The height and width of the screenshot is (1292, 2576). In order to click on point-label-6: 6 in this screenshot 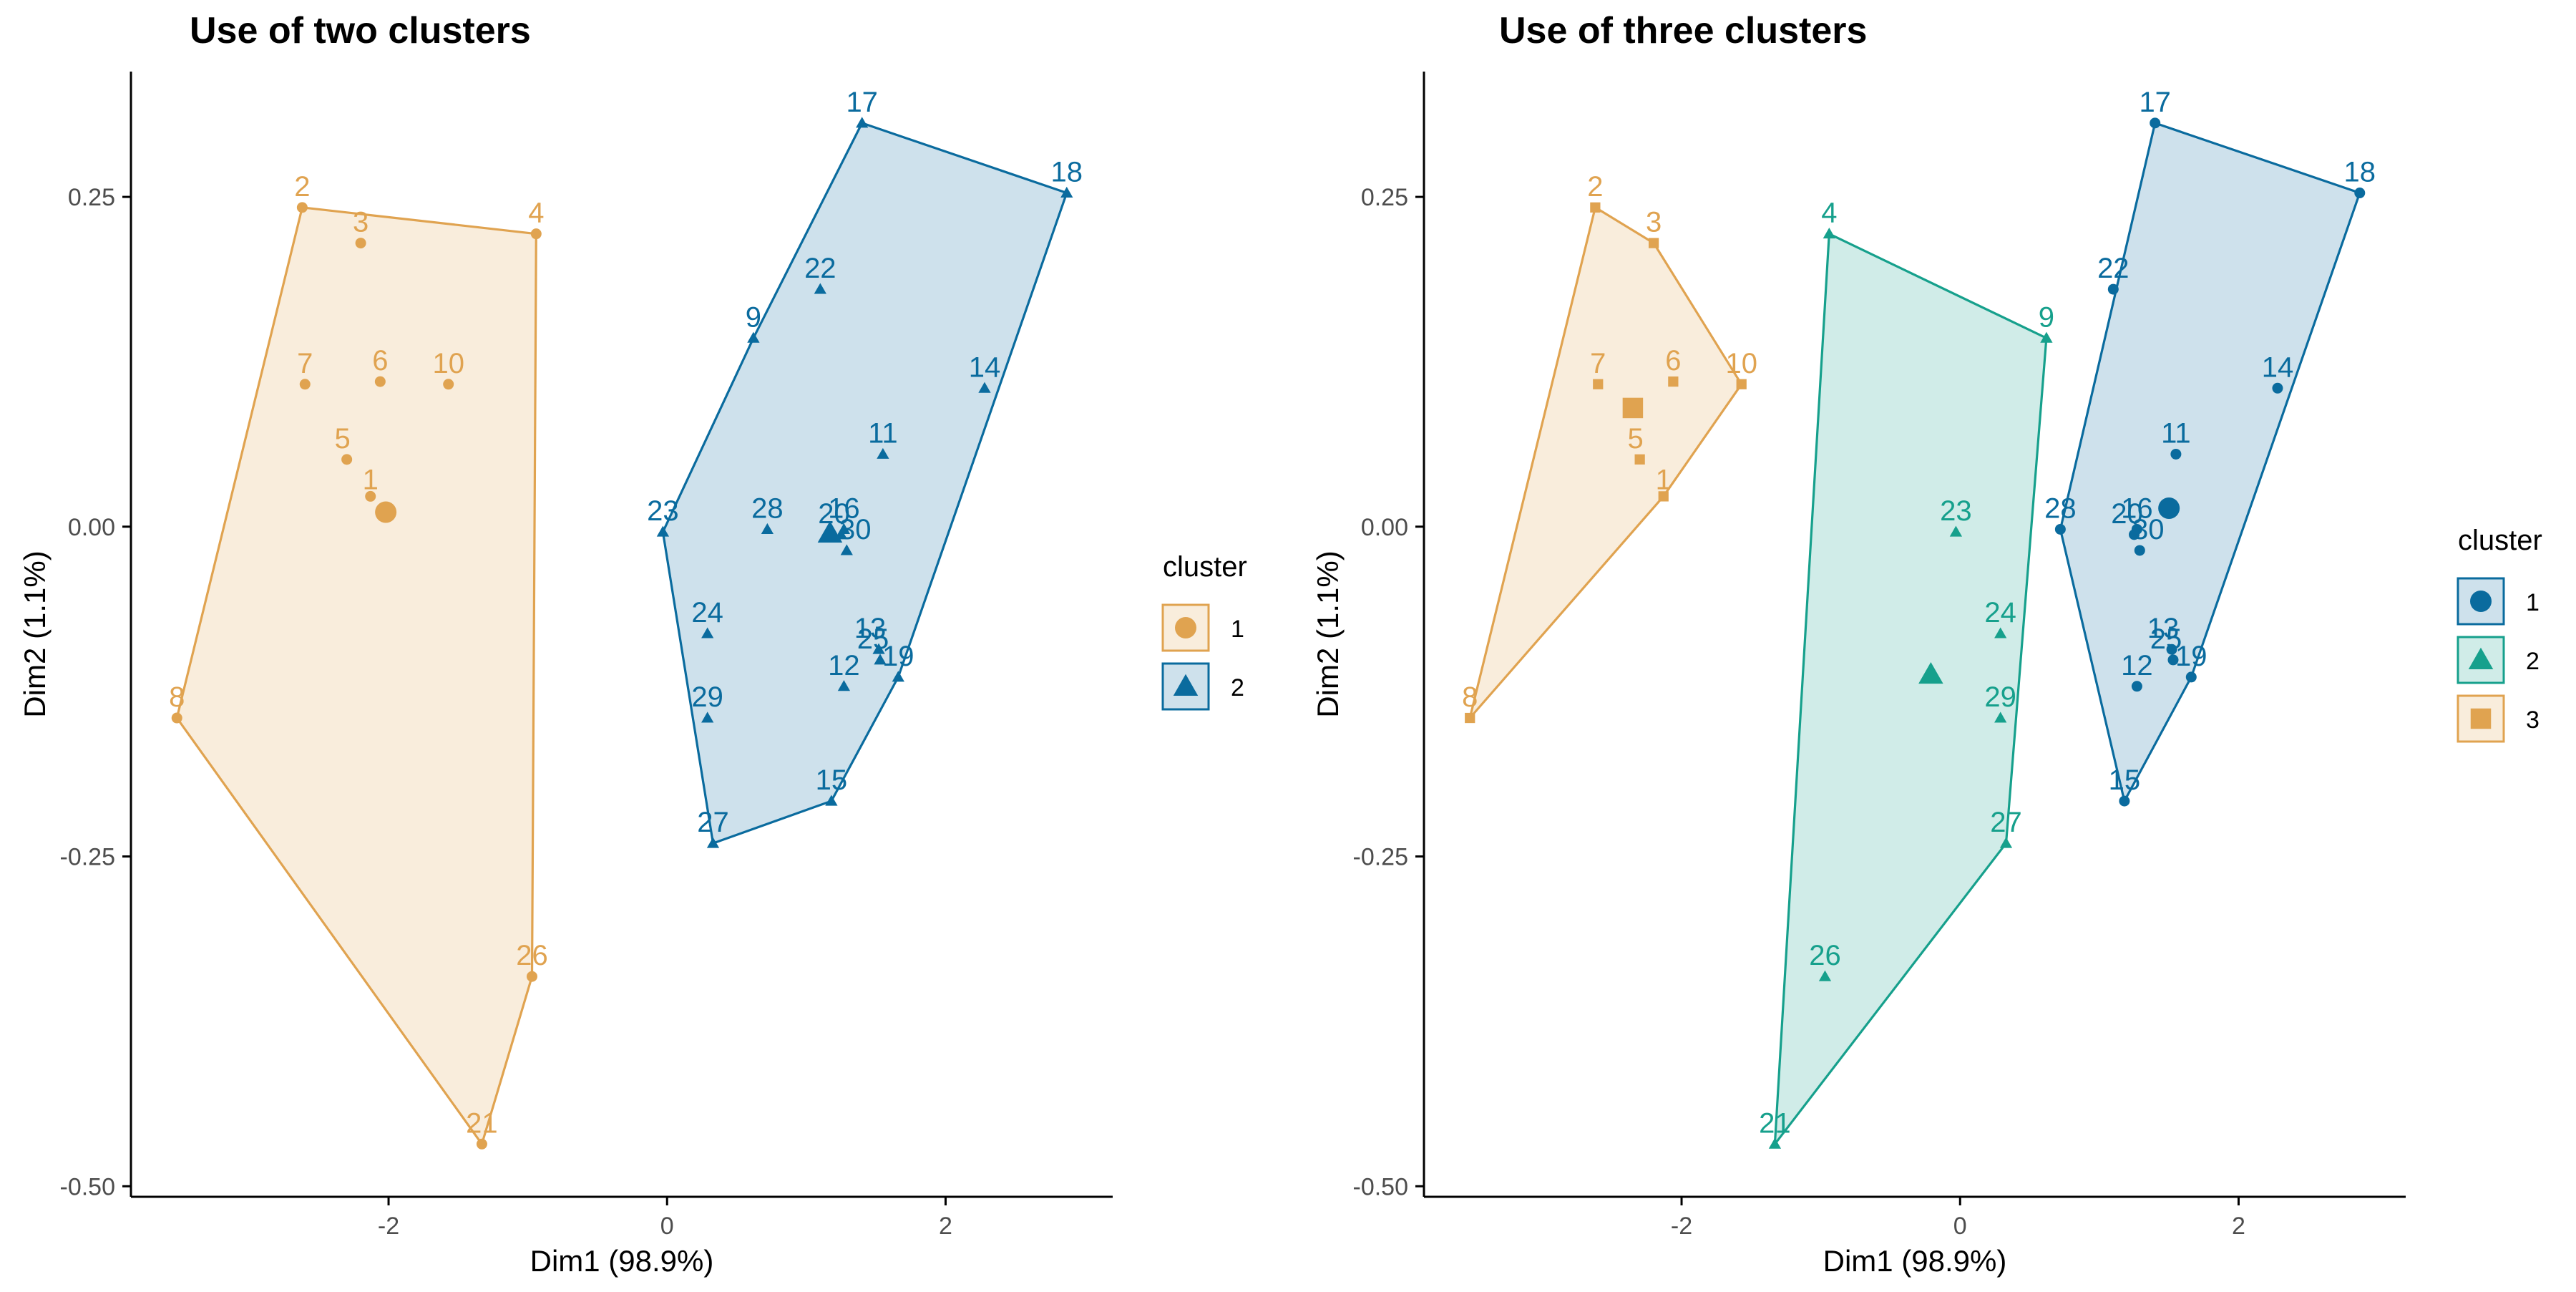, I will do `click(380, 361)`.